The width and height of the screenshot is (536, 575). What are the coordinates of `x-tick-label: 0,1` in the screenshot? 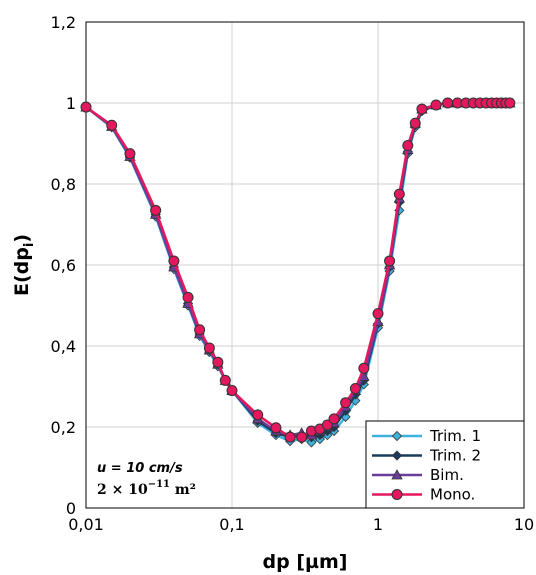 It's located at (231, 524).